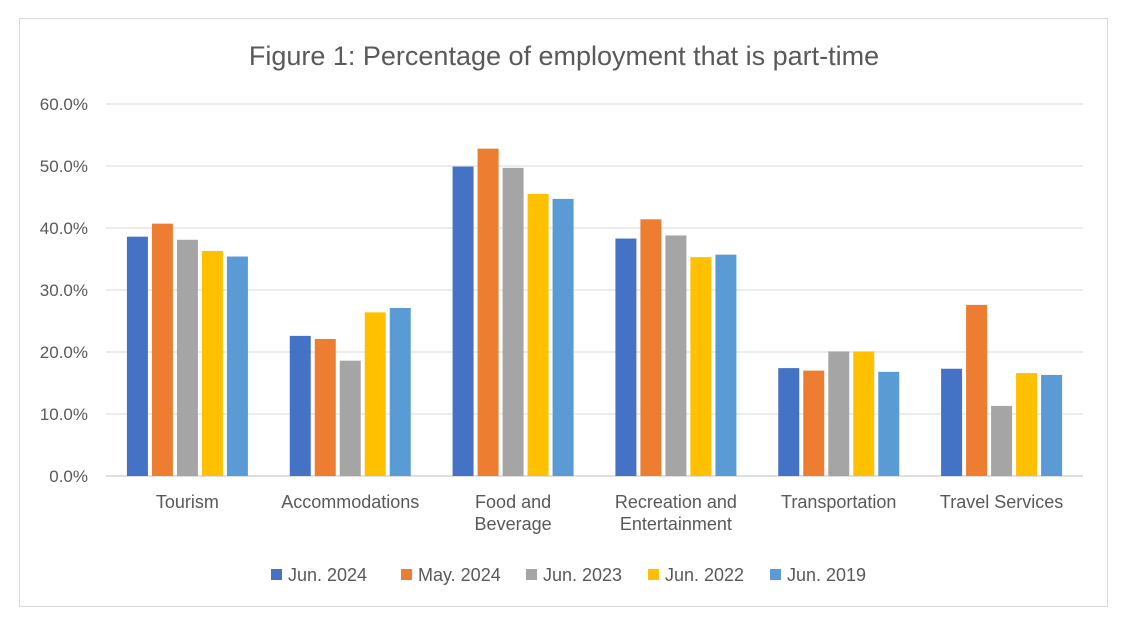 The height and width of the screenshot is (626, 1131). Describe the element at coordinates (237, 366) in the screenshot. I see `bar: Jun. 2019: 35.4` at that location.